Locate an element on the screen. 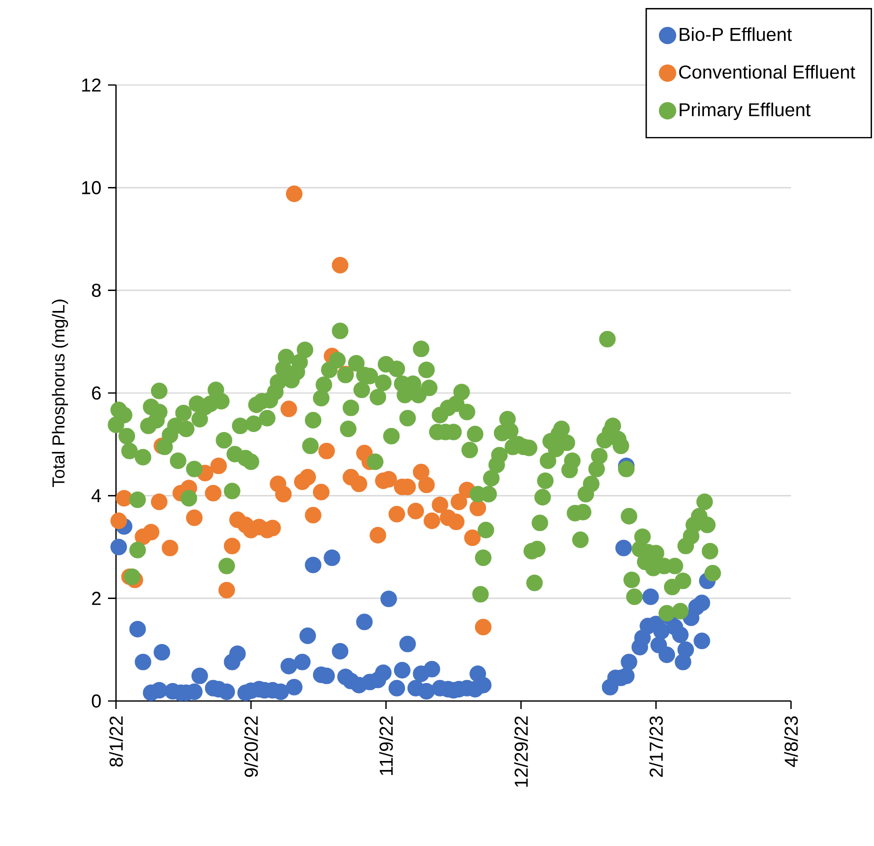  x-tick-label: 4/8/23 is located at coordinates (791, 741).